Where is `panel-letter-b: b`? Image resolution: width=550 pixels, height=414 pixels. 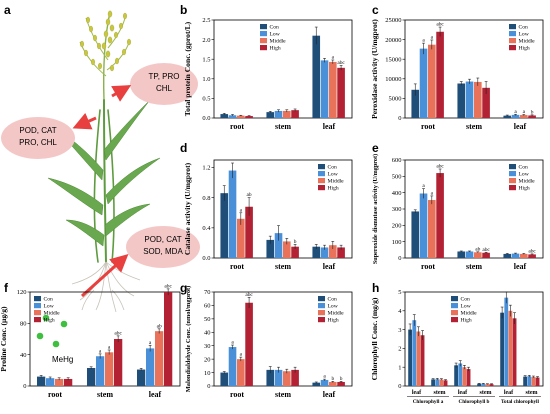 panel-letter-b: b is located at coordinates (183, 10).